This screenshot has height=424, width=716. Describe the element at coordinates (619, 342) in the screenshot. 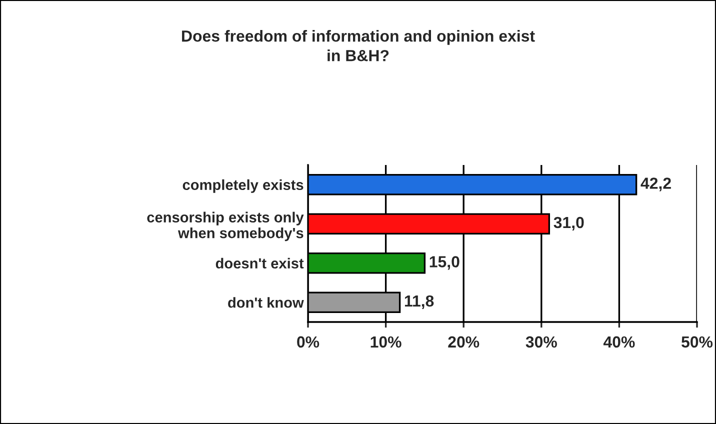

I see `x-tick-label: 40%` at that location.